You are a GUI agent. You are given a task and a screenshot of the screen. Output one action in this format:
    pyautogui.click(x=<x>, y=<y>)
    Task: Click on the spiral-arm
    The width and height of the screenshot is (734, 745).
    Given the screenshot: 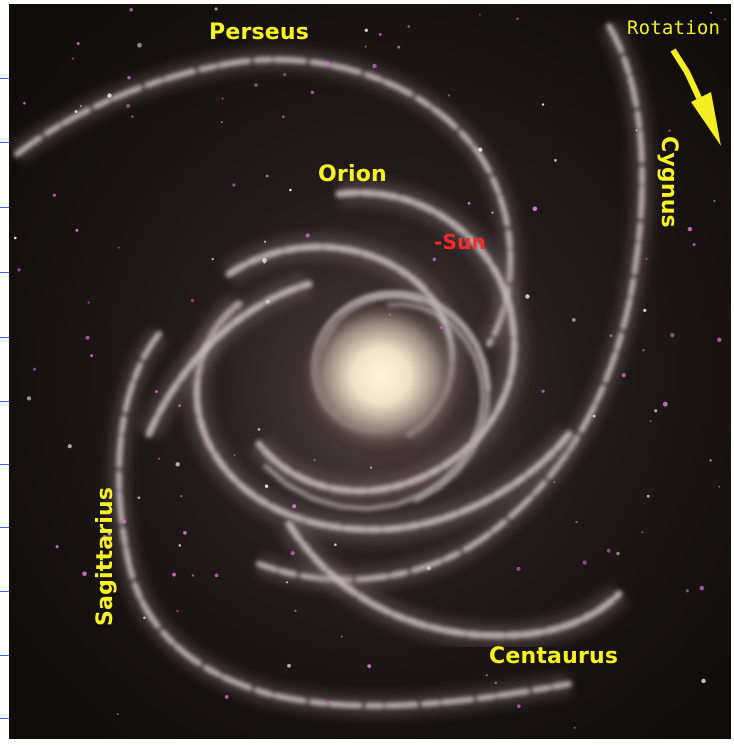 What is the action you would take?
    pyautogui.click(x=229, y=359)
    